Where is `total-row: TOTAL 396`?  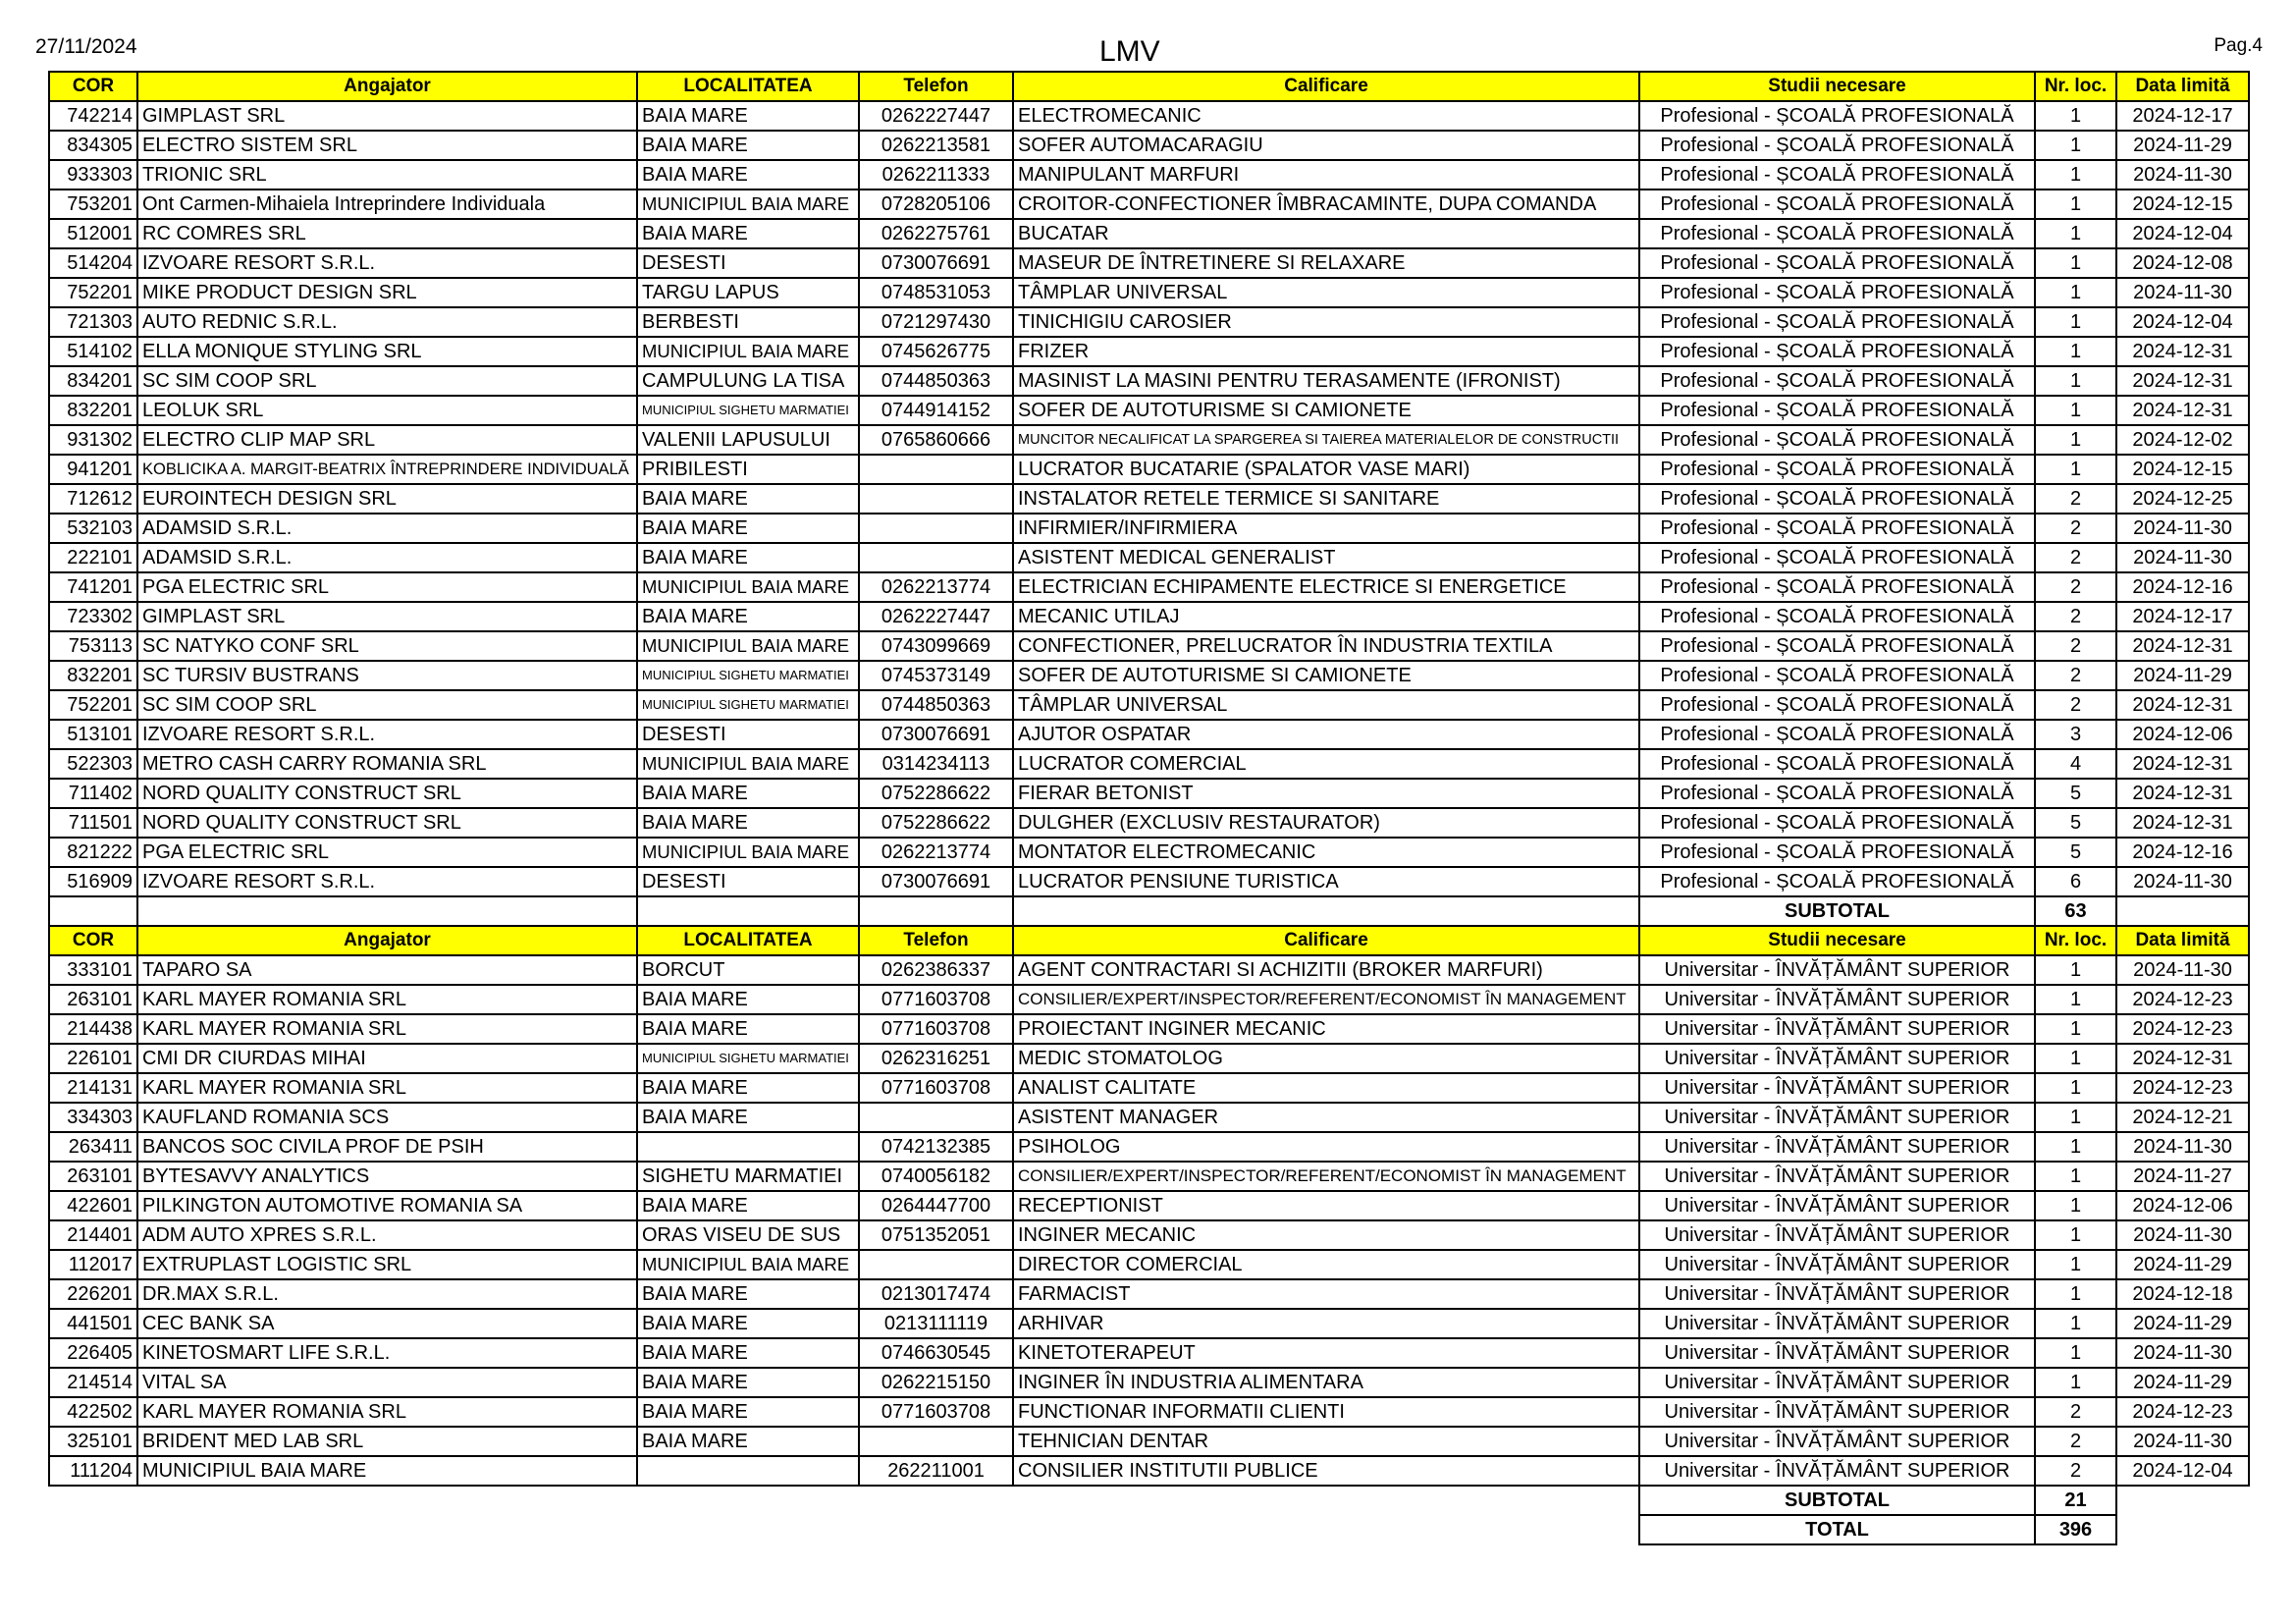 total-row: TOTAL 396 is located at coordinates (1149, 1529).